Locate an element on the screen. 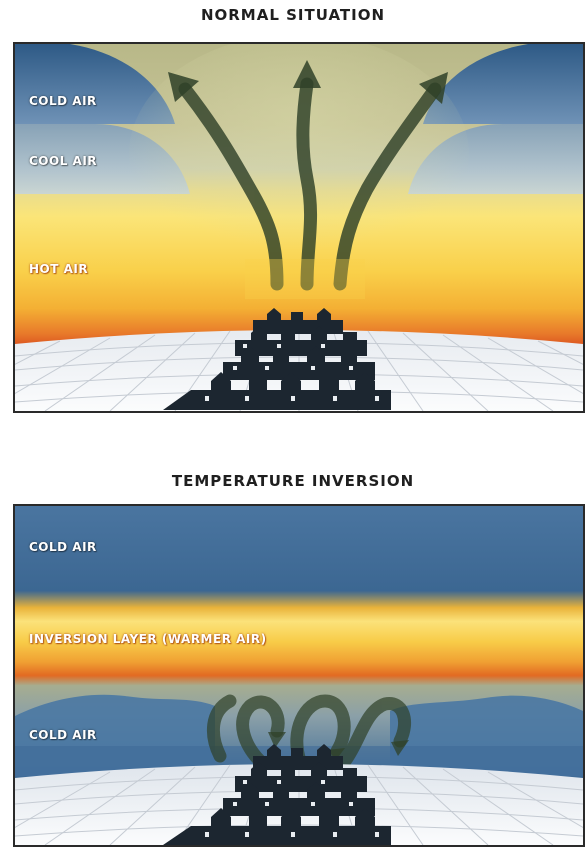  cold-air-label: COLD AIR is located at coordinates (63, 101).